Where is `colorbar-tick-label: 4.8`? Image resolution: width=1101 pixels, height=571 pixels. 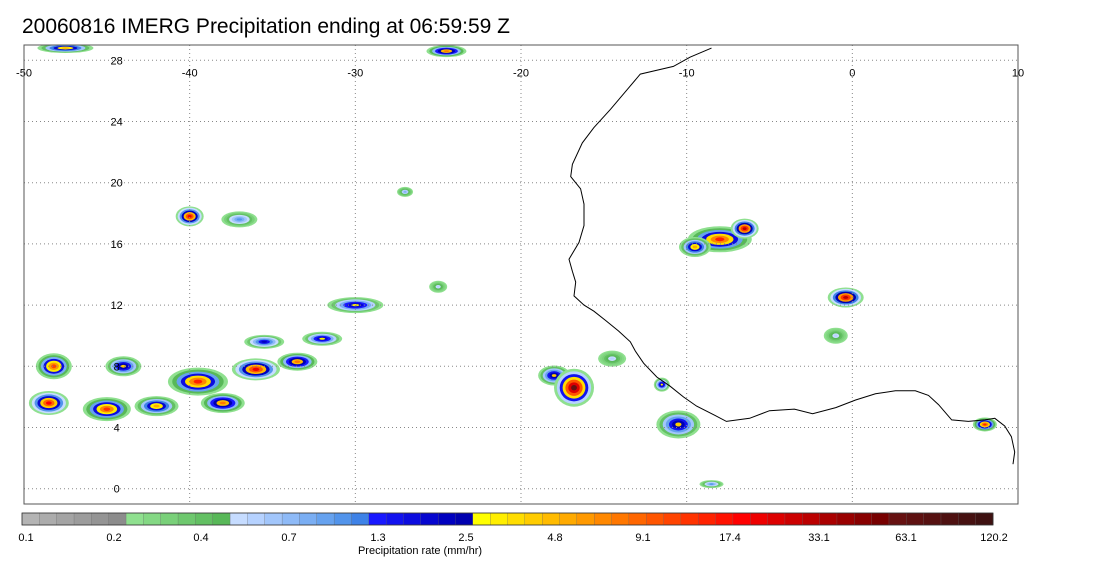 colorbar-tick-label: 4.8 is located at coordinates (554, 538).